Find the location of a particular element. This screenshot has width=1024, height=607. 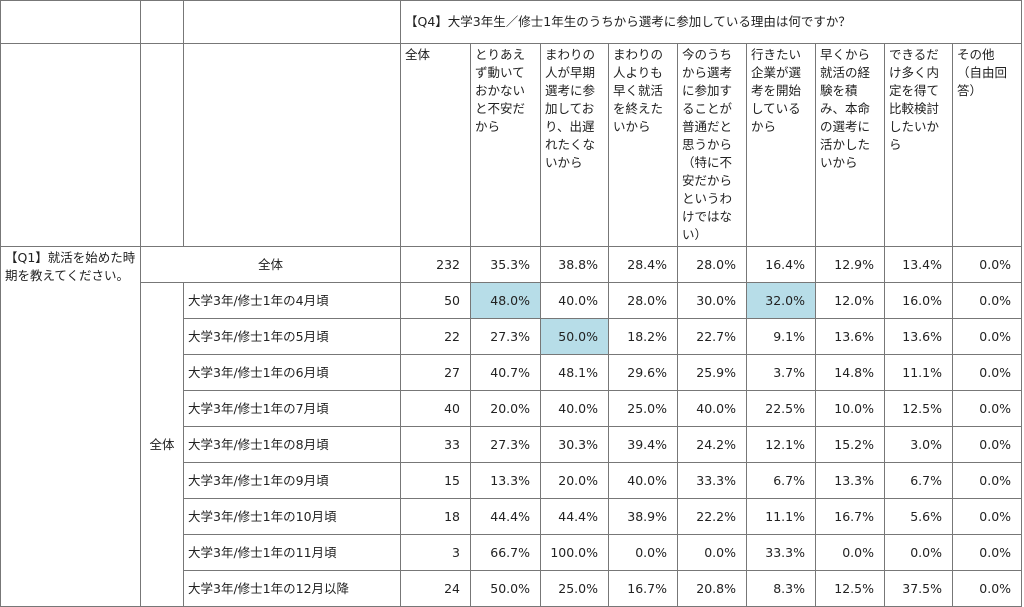

row-label: 大学3年/修士1年の10月頃 is located at coordinates (292, 516).